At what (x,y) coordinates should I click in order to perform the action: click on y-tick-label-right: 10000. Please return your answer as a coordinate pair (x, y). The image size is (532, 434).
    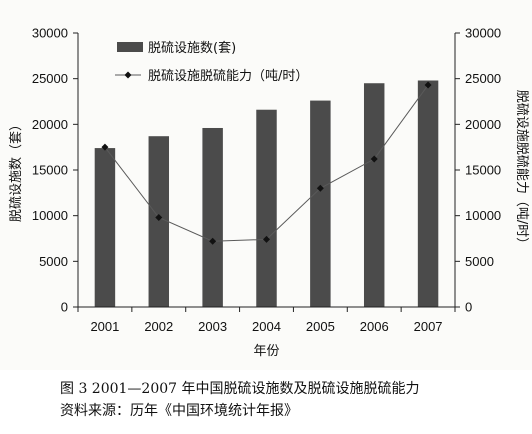
    Looking at the image, I should click on (483, 215).